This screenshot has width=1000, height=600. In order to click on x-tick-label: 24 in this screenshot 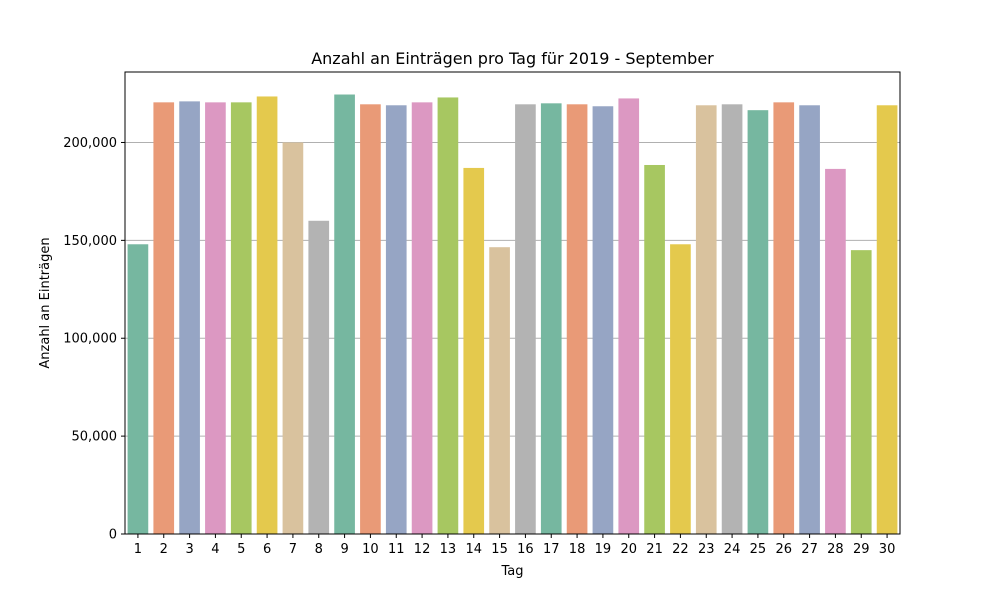, I will do `click(732, 549)`.